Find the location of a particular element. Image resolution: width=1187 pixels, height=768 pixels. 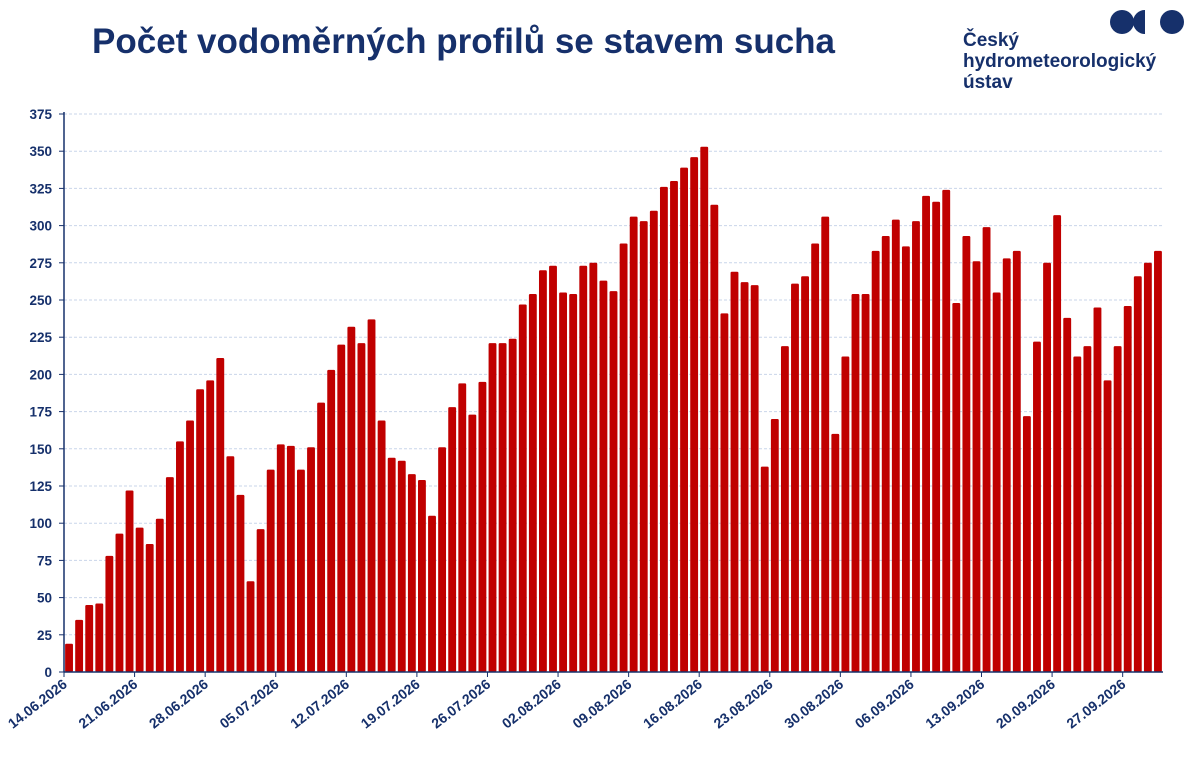

chmi-logo-mark-icon is located at coordinates (1147, 22).